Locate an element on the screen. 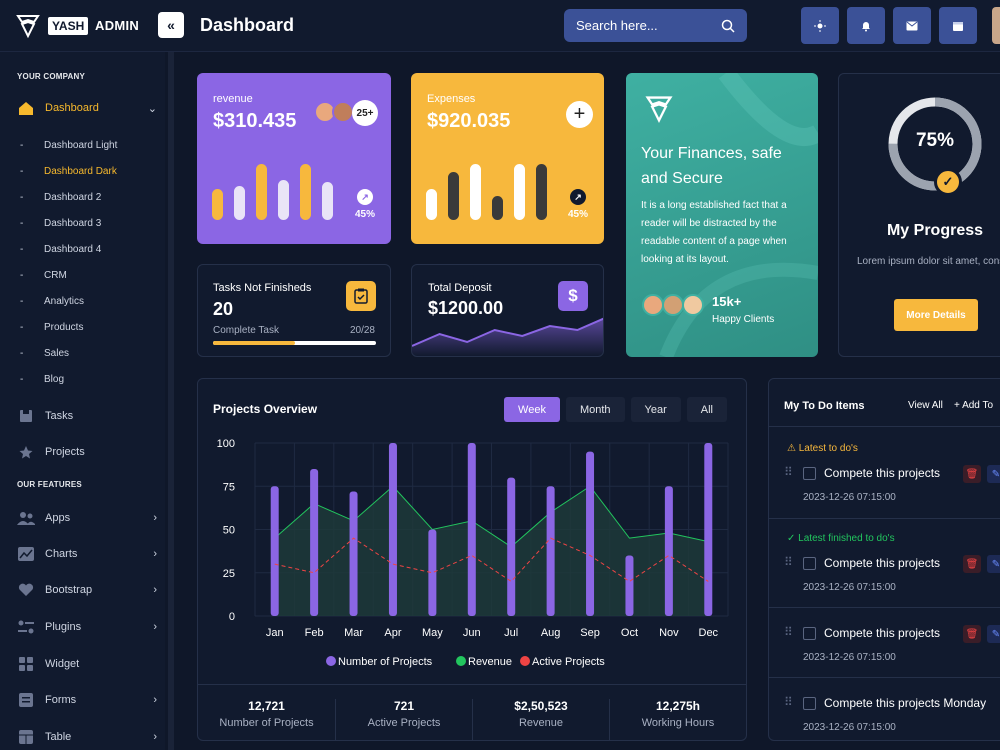 The height and width of the screenshot is (750, 1000). tab-all: All is located at coordinates (706, 409).